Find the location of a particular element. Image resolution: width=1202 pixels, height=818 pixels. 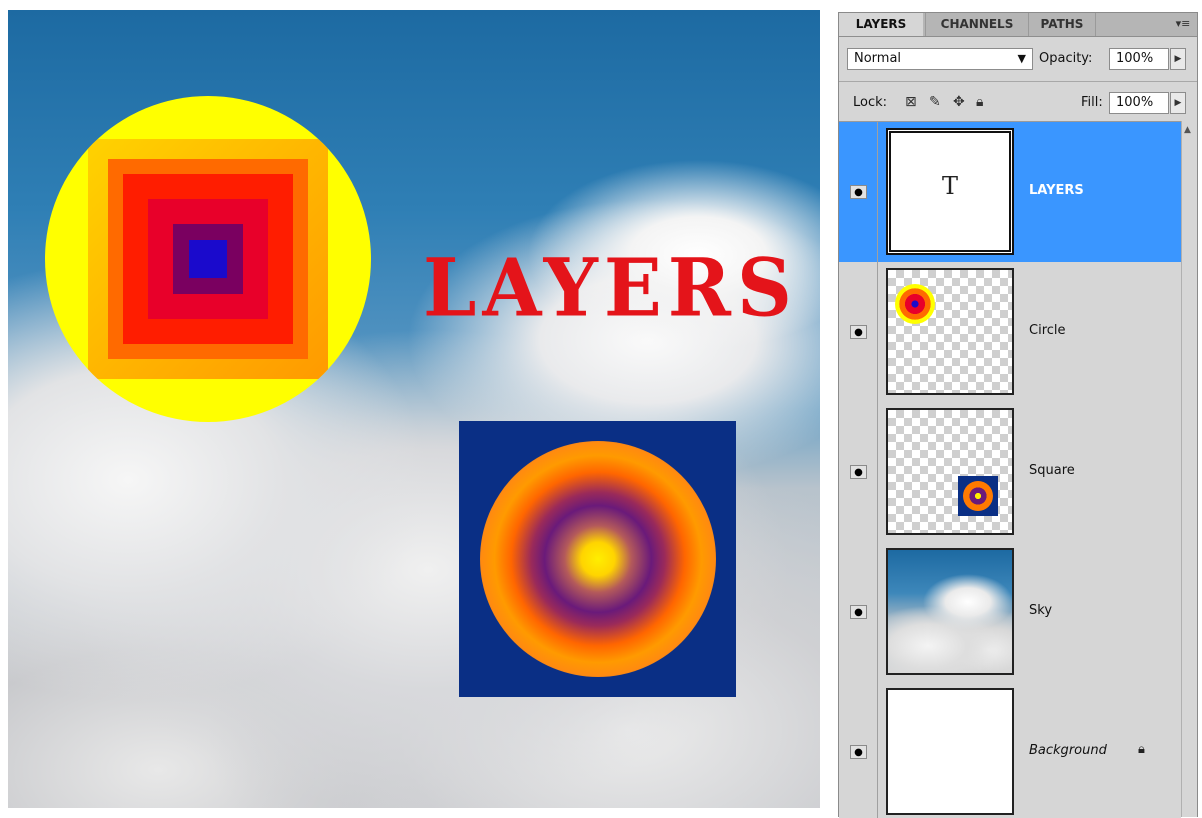

layer-row-sky: ● Sky is located at coordinates (1010, 612).